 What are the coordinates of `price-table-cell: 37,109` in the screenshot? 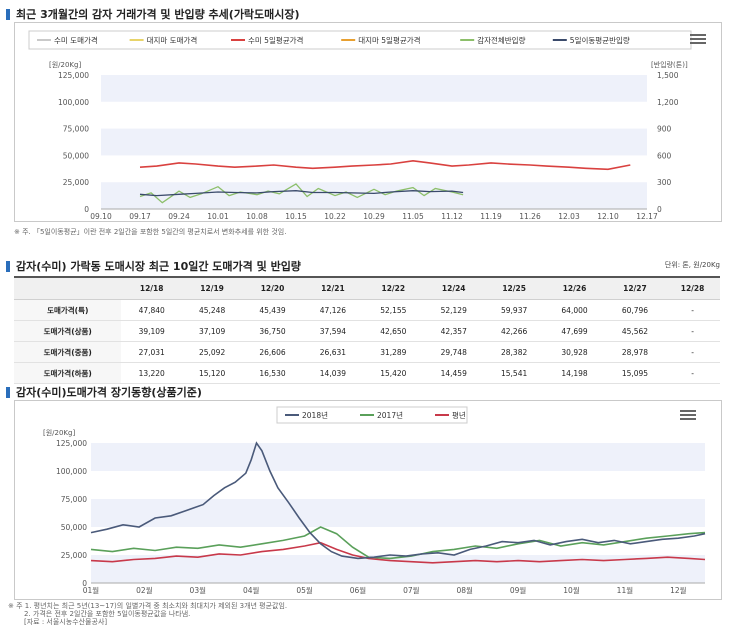 It's located at (212, 331).